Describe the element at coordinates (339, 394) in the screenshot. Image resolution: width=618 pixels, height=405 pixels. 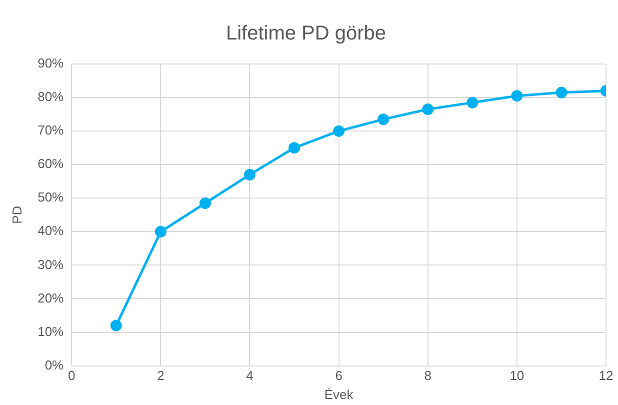
I see `x-axis-title: Évek` at that location.